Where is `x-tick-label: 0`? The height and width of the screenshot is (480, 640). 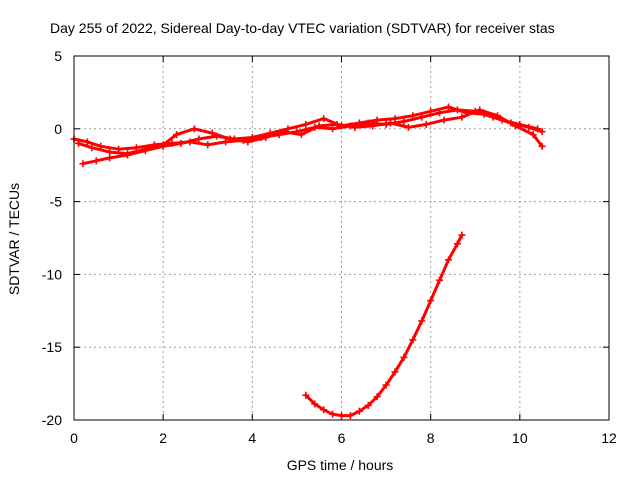 x-tick-label: 0 is located at coordinates (74, 438).